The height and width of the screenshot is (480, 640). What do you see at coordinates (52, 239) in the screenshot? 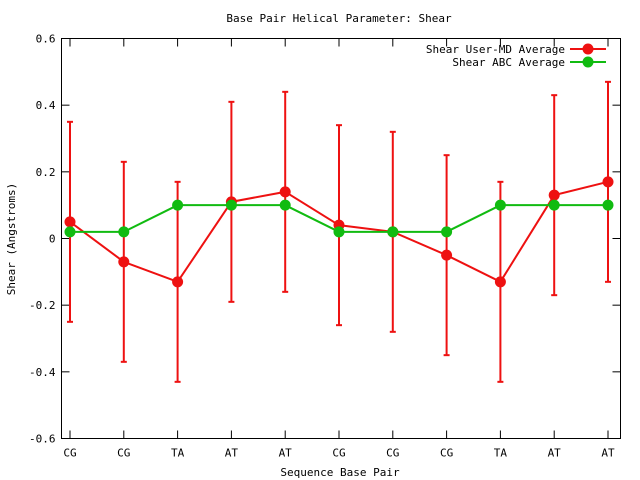
I see `y-tick-label: 0` at bounding box center [52, 239].